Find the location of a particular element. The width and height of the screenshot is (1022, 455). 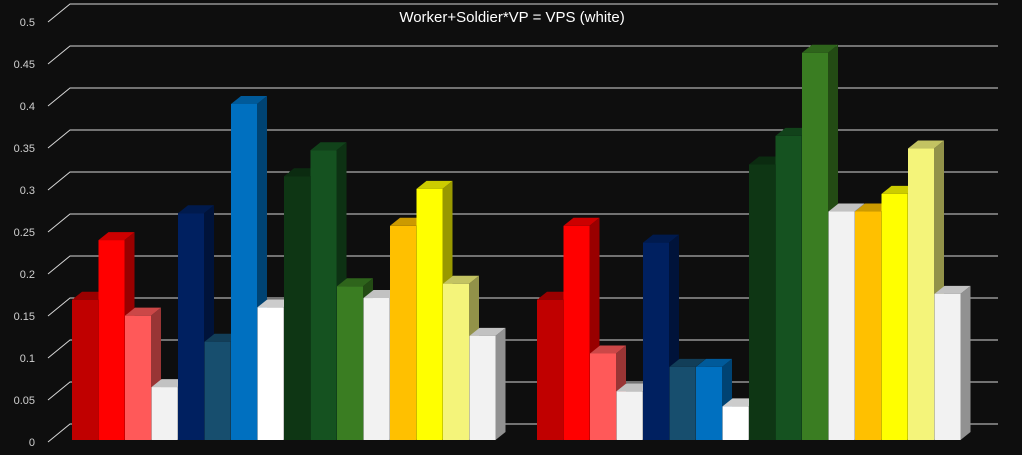

y-tick-label: 0.5 is located at coordinates (27, 23).